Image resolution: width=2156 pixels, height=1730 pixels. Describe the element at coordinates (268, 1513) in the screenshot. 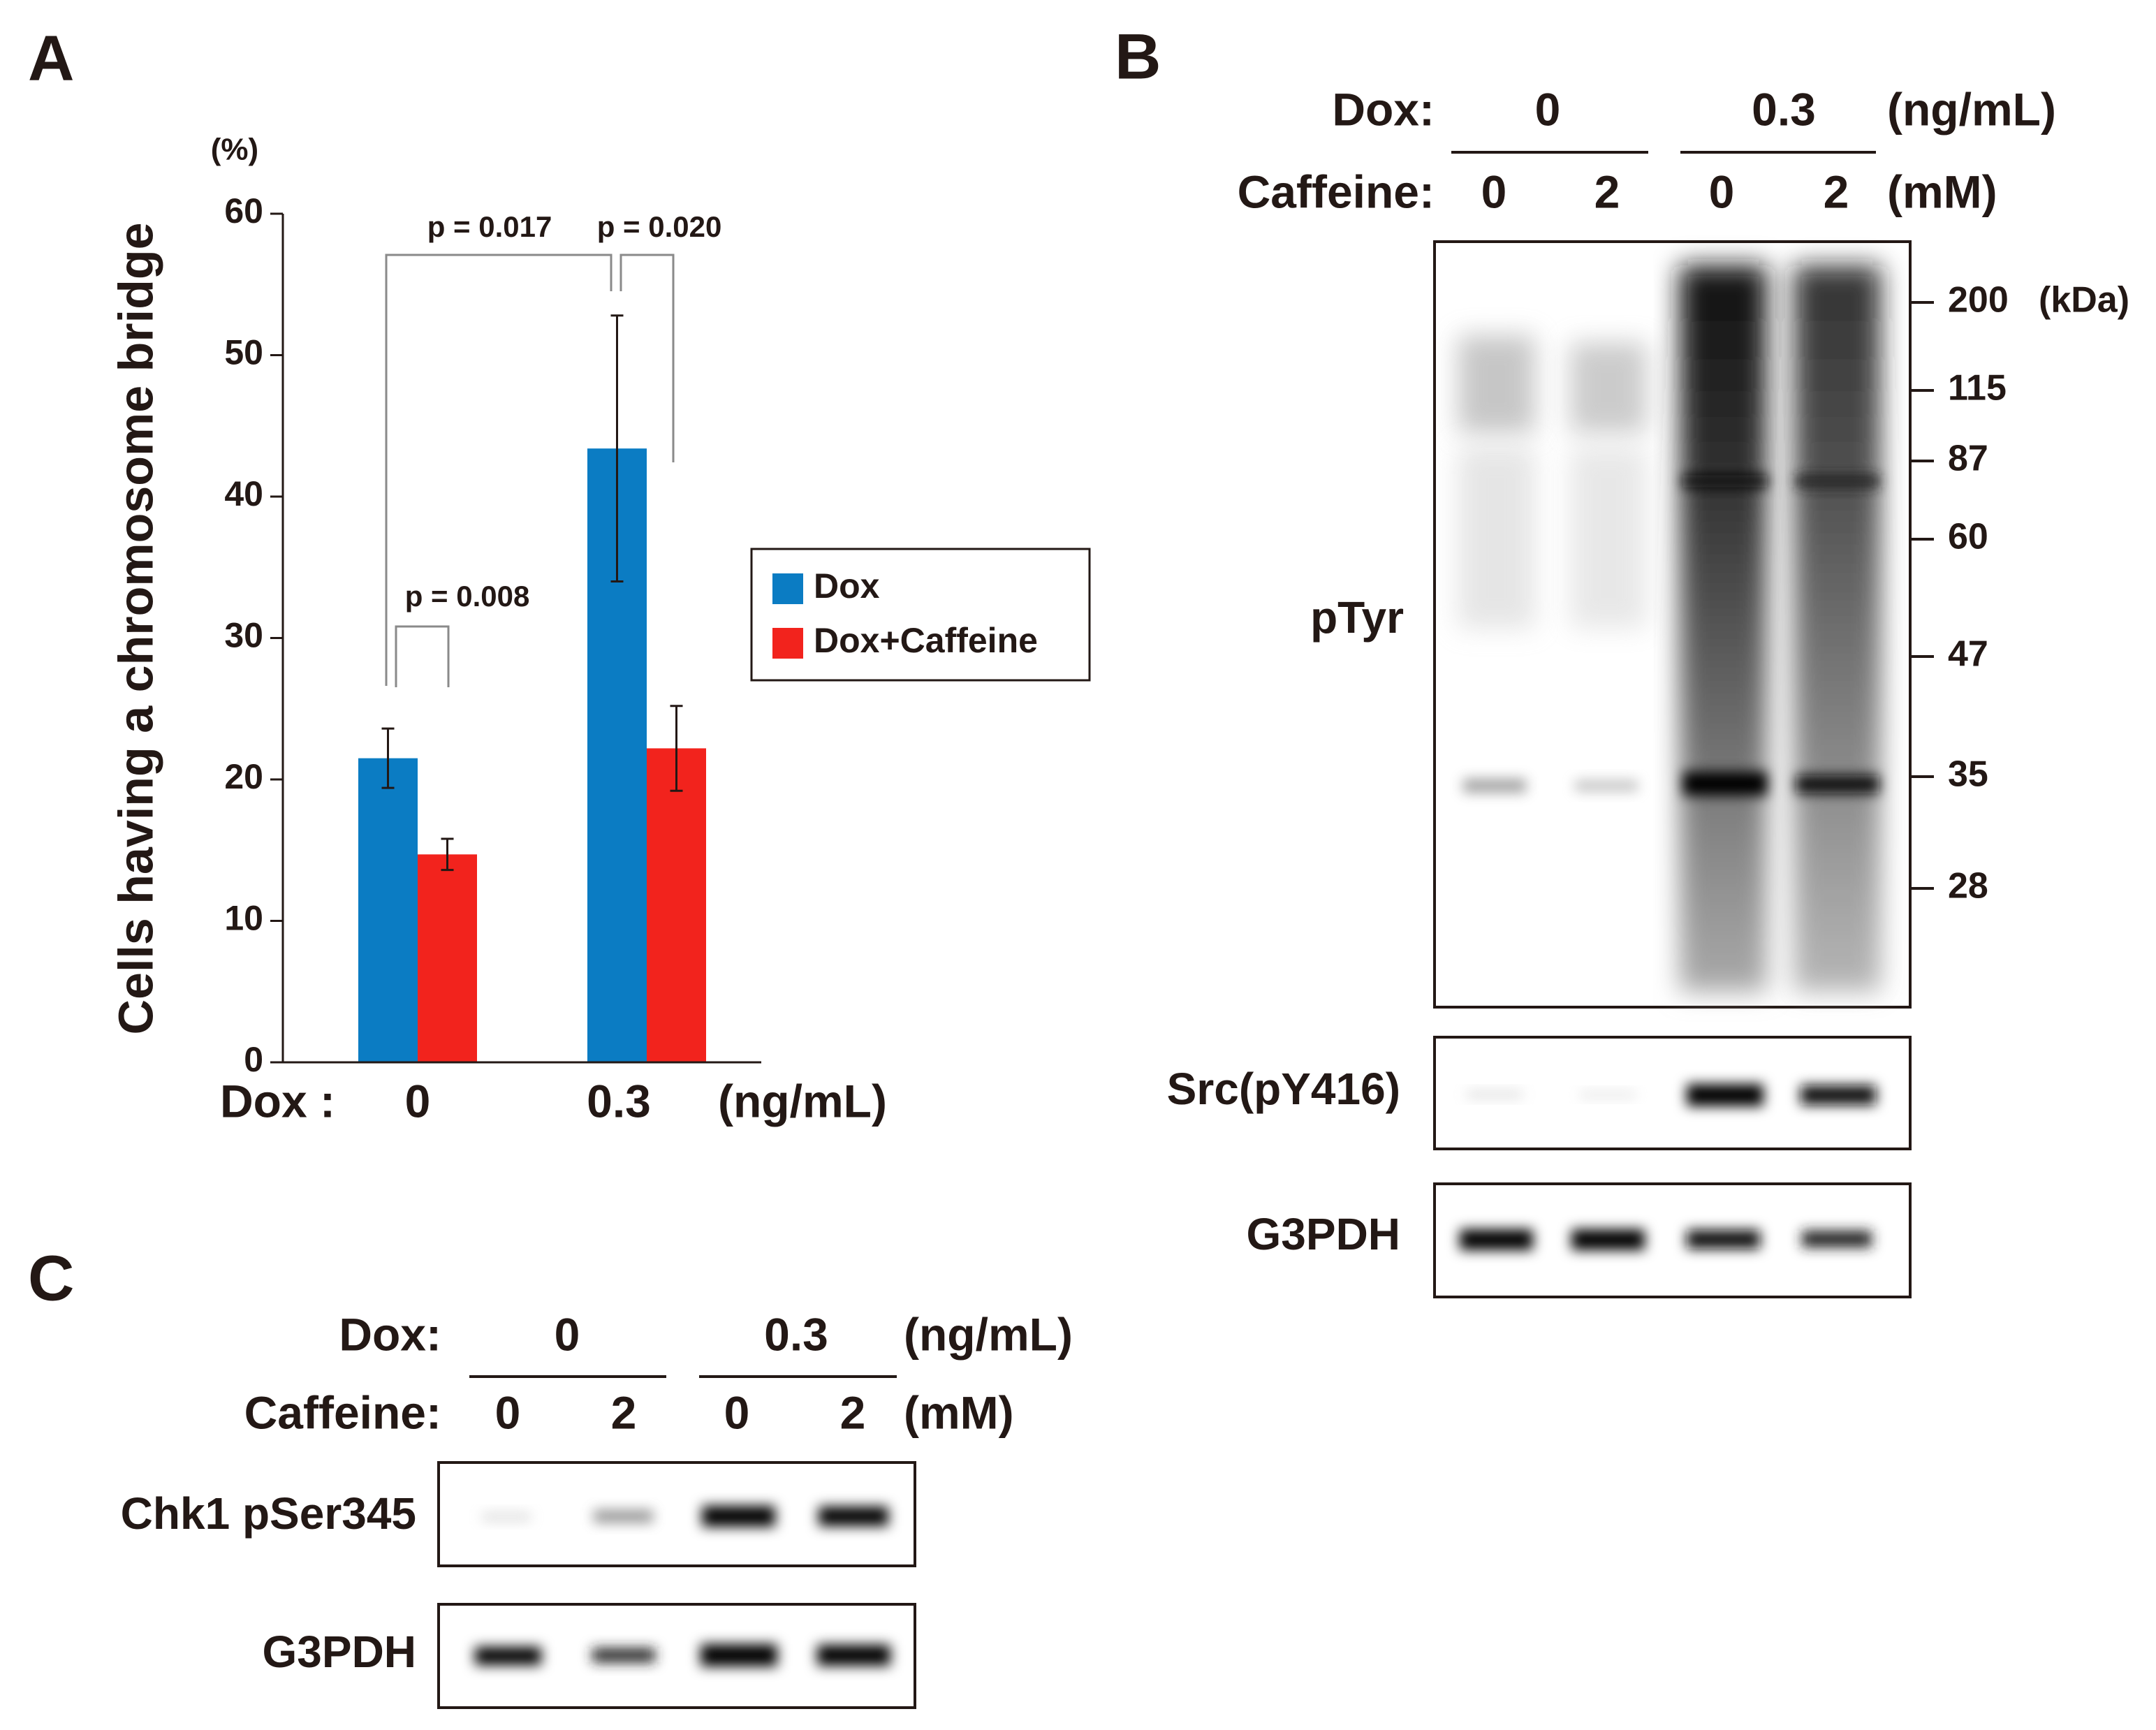

I see `blot-label: Chk1 pSer345` at that location.